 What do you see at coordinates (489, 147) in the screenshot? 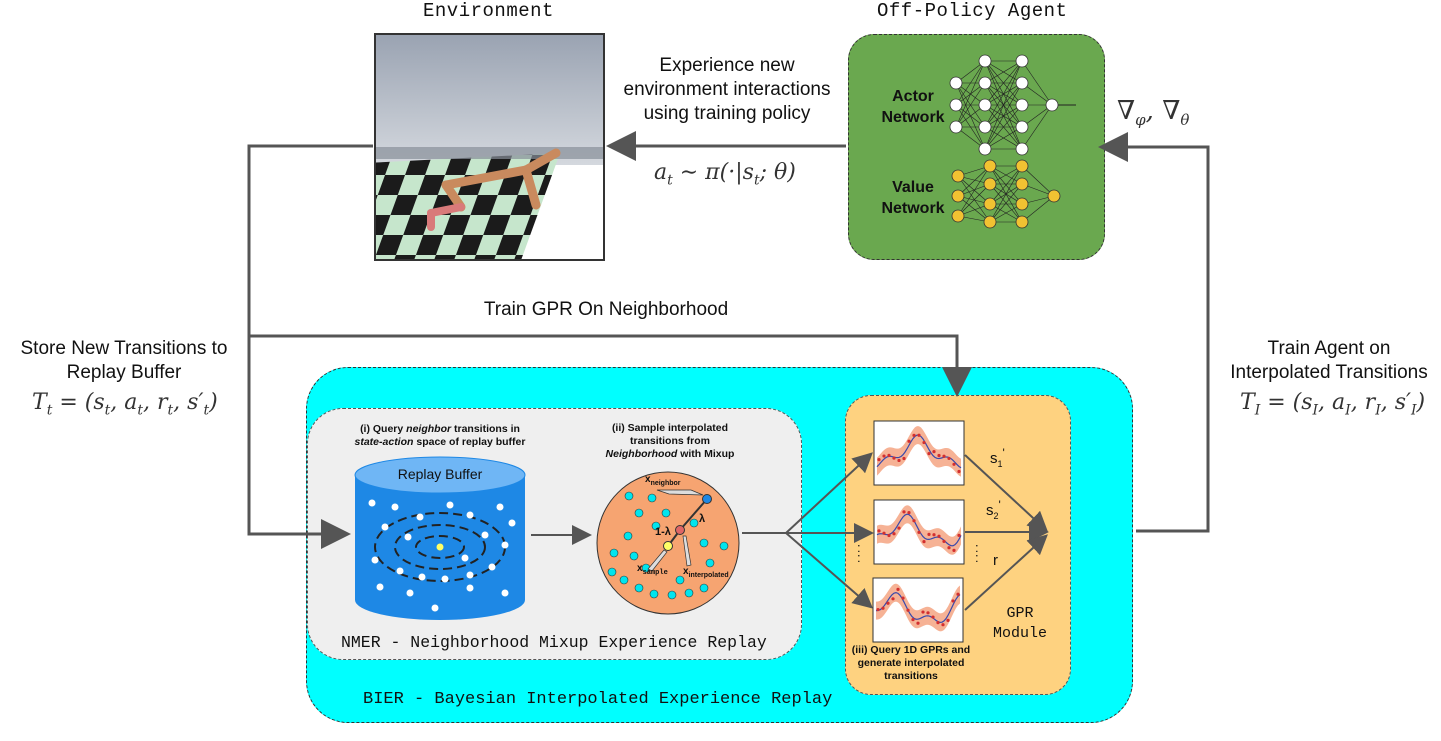
I see `environment-image` at bounding box center [489, 147].